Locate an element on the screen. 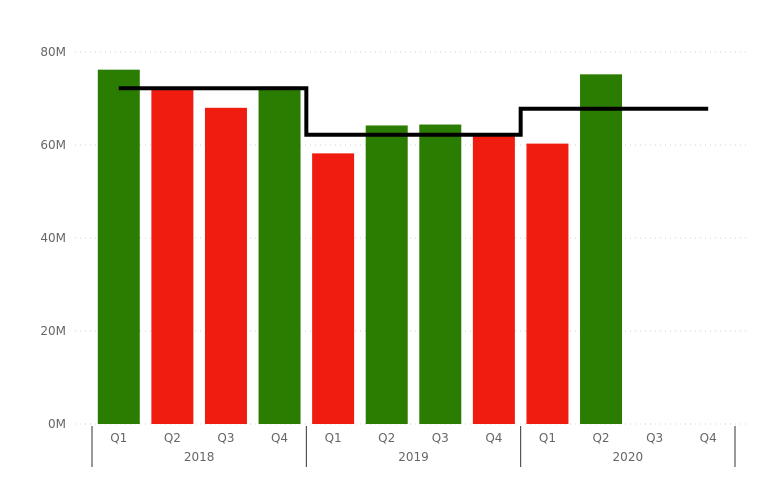 The width and height of the screenshot is (780, 494). yearly-average-line is located at coordinates (413, 111).